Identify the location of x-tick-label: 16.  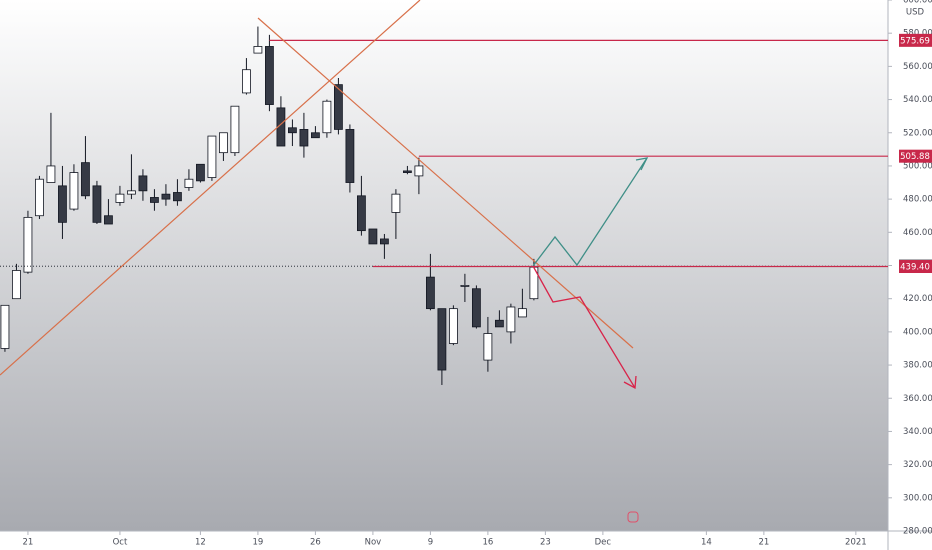
(487, 543).